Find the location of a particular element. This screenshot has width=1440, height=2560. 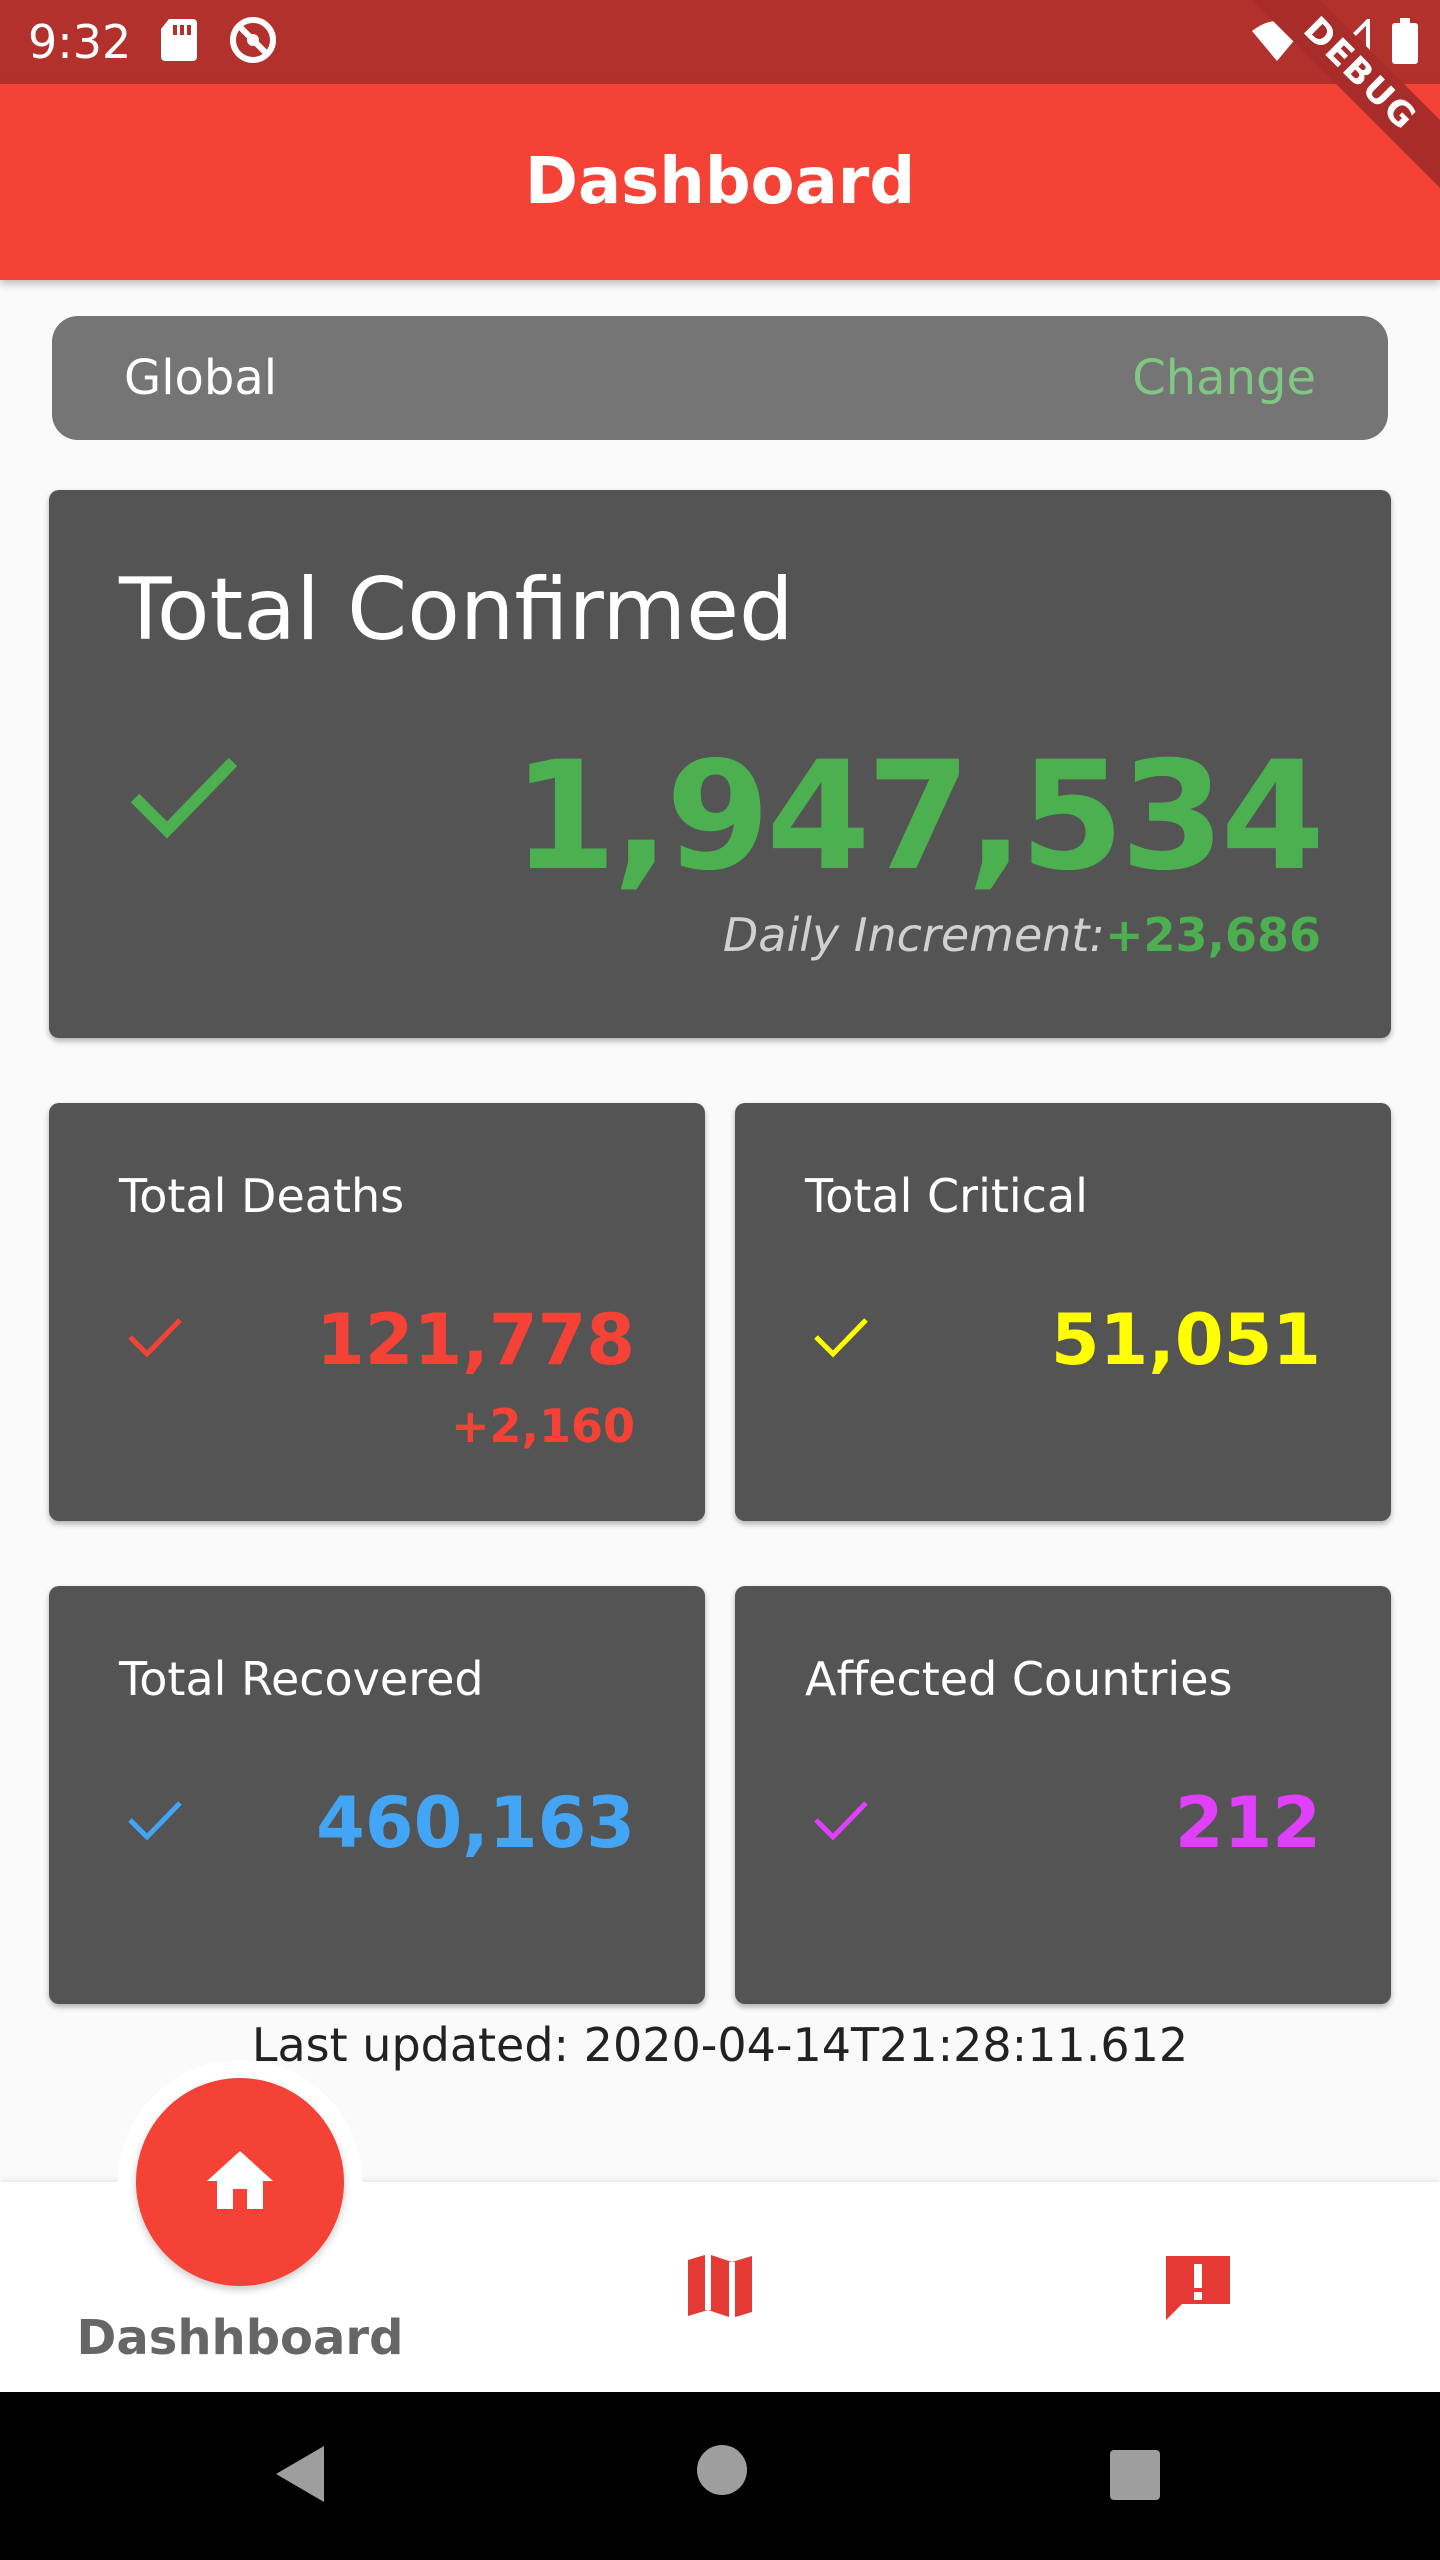

sync-icon is located at coordinates (253, 42).